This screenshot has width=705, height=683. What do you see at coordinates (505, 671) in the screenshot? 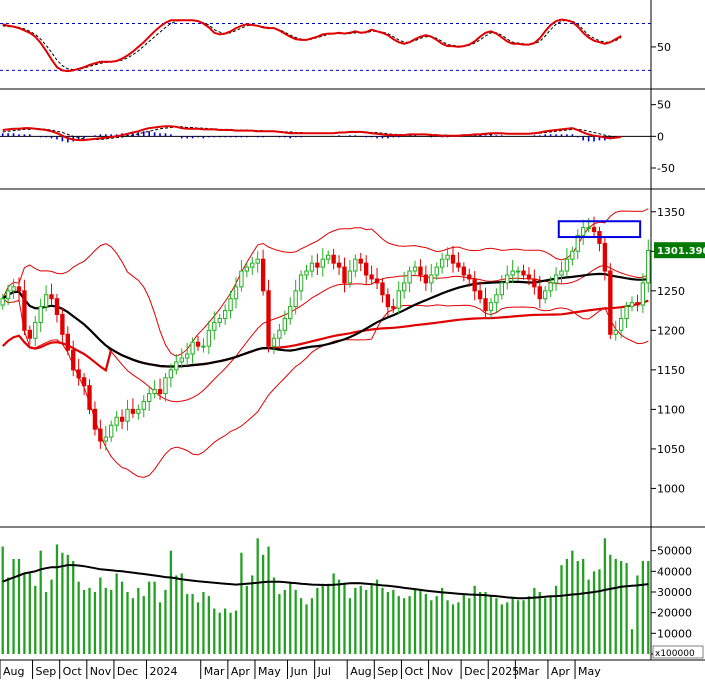
I see `month-label: 2025` at bounding box center [505, 671].